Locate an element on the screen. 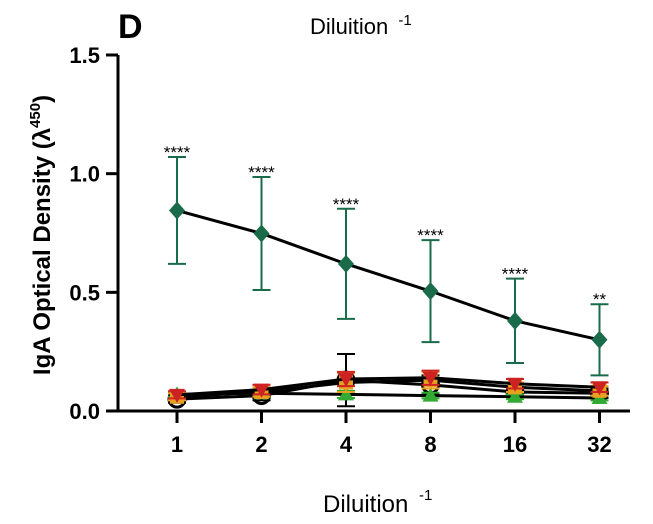 Image resolution: width=653 pixels, height=524 pixels. x-axis-label-text: Diluition is located at coordinates (365, 504).